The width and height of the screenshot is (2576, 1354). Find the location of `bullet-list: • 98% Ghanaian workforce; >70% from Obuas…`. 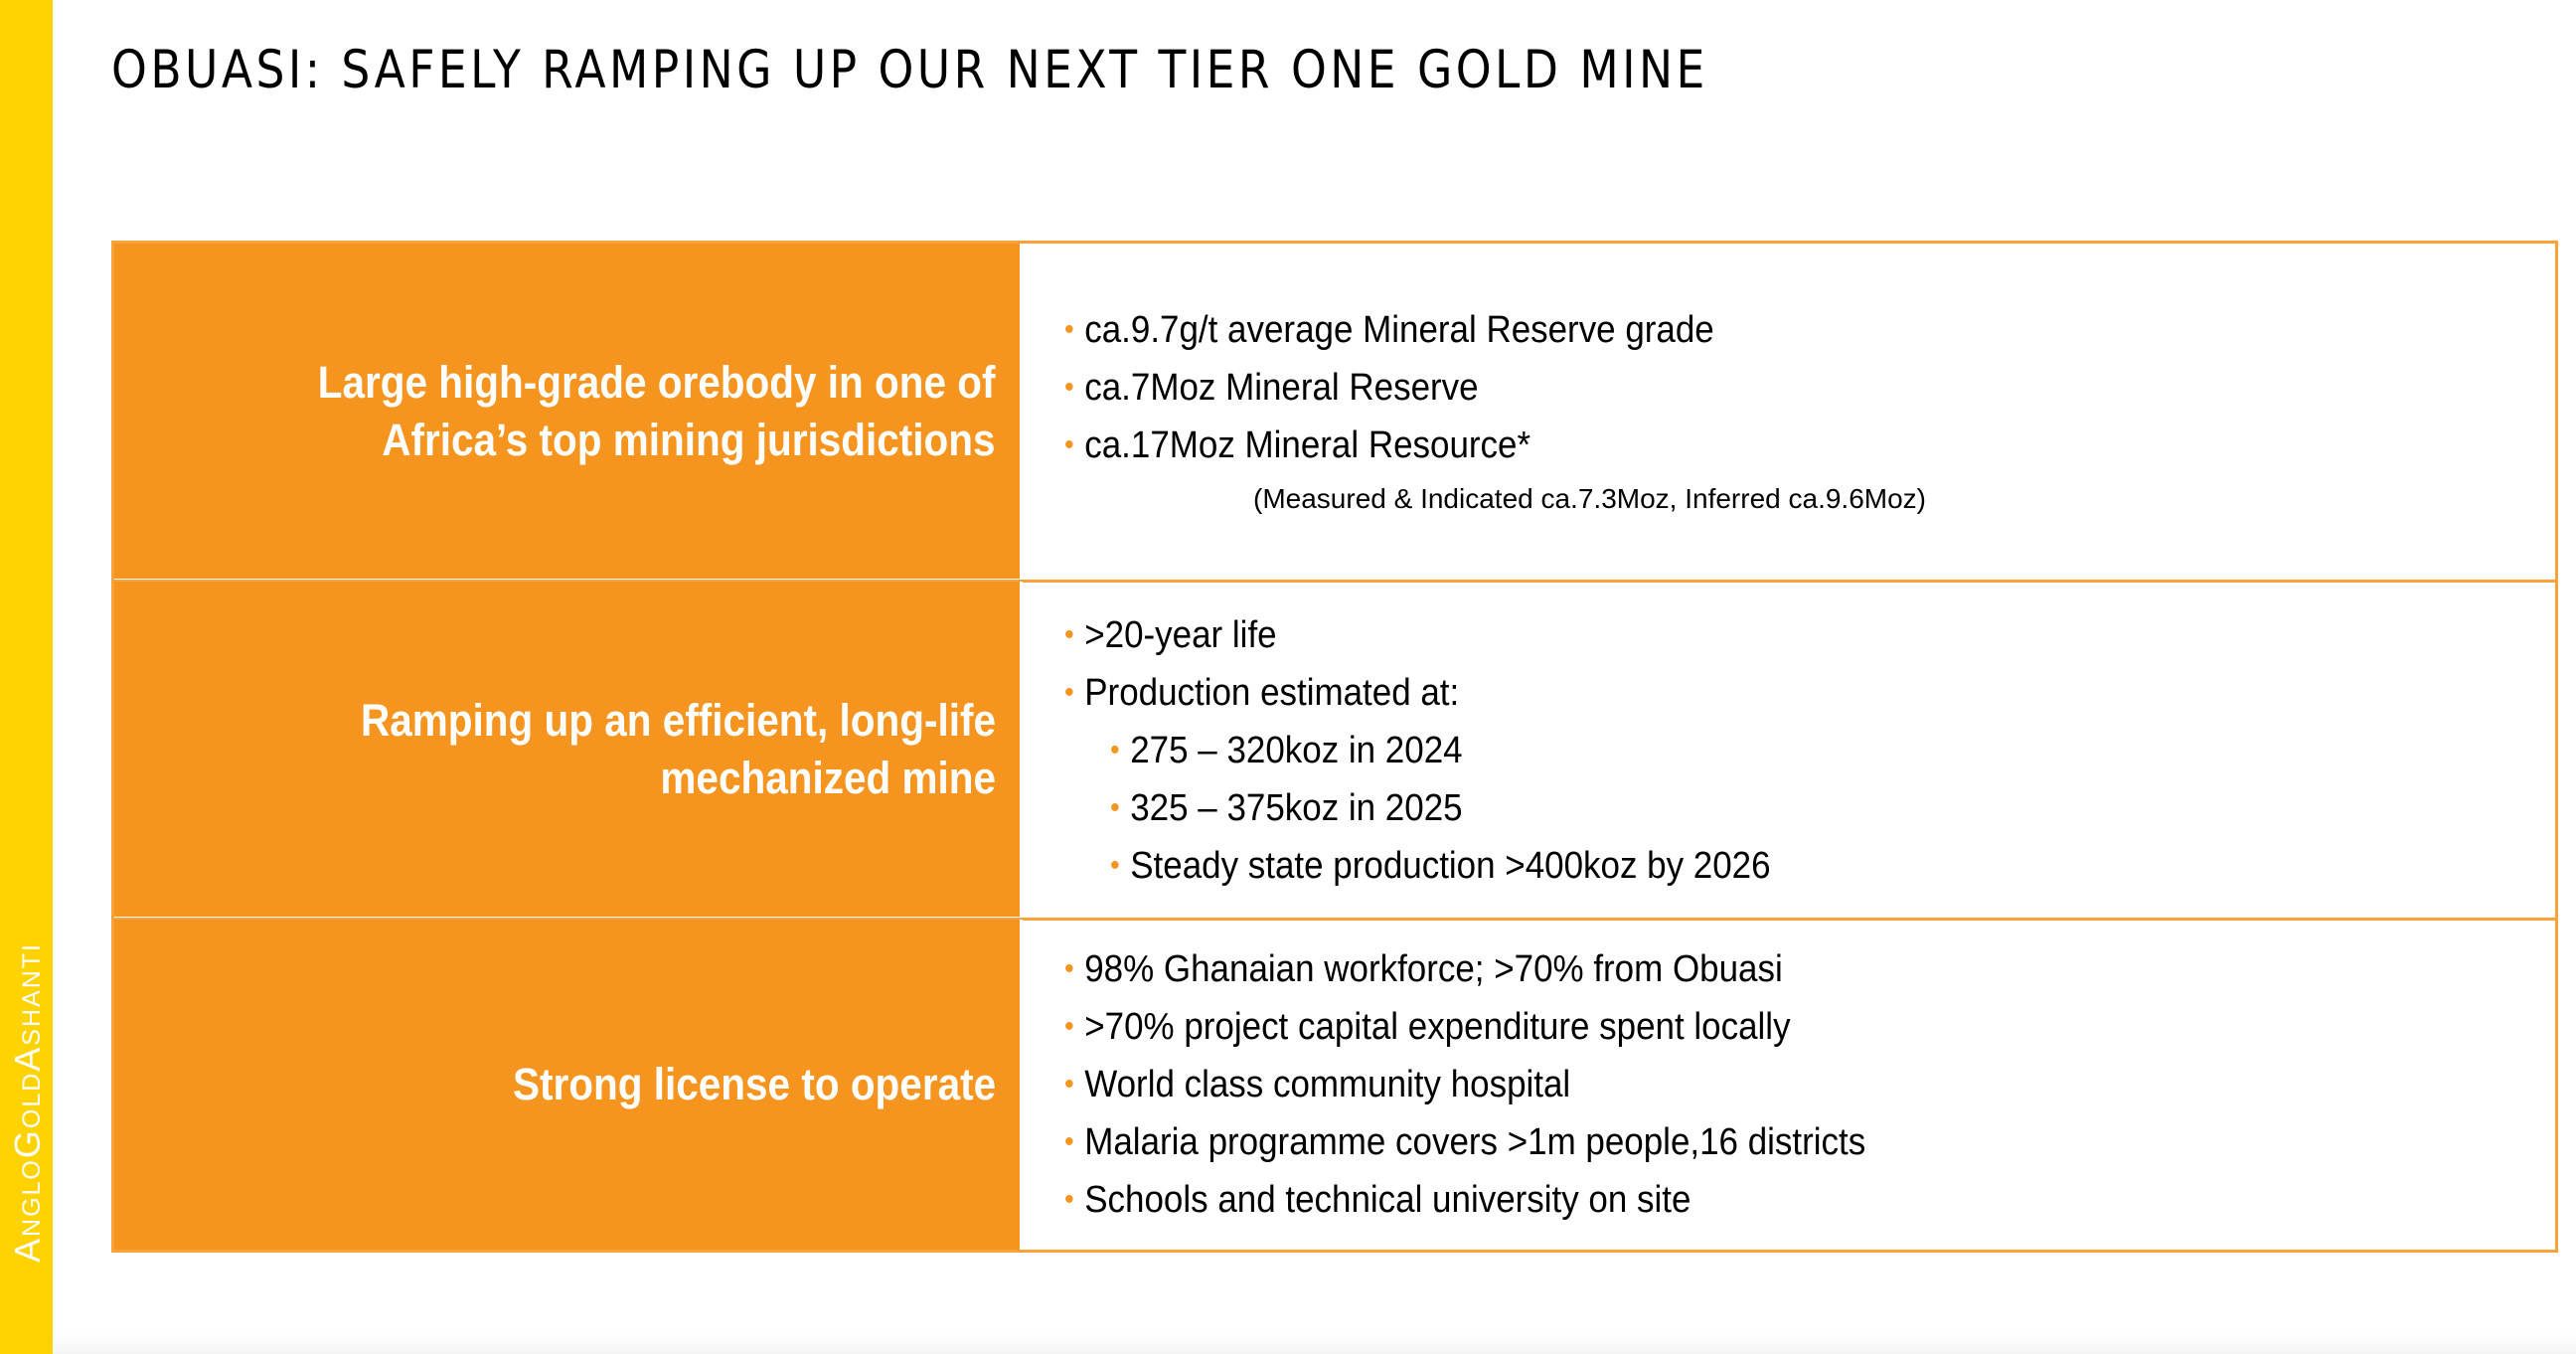

bullet-list: • 98% Ghanaian workforce; >70% from Obuas… is located at coordinates (1499, 1084).